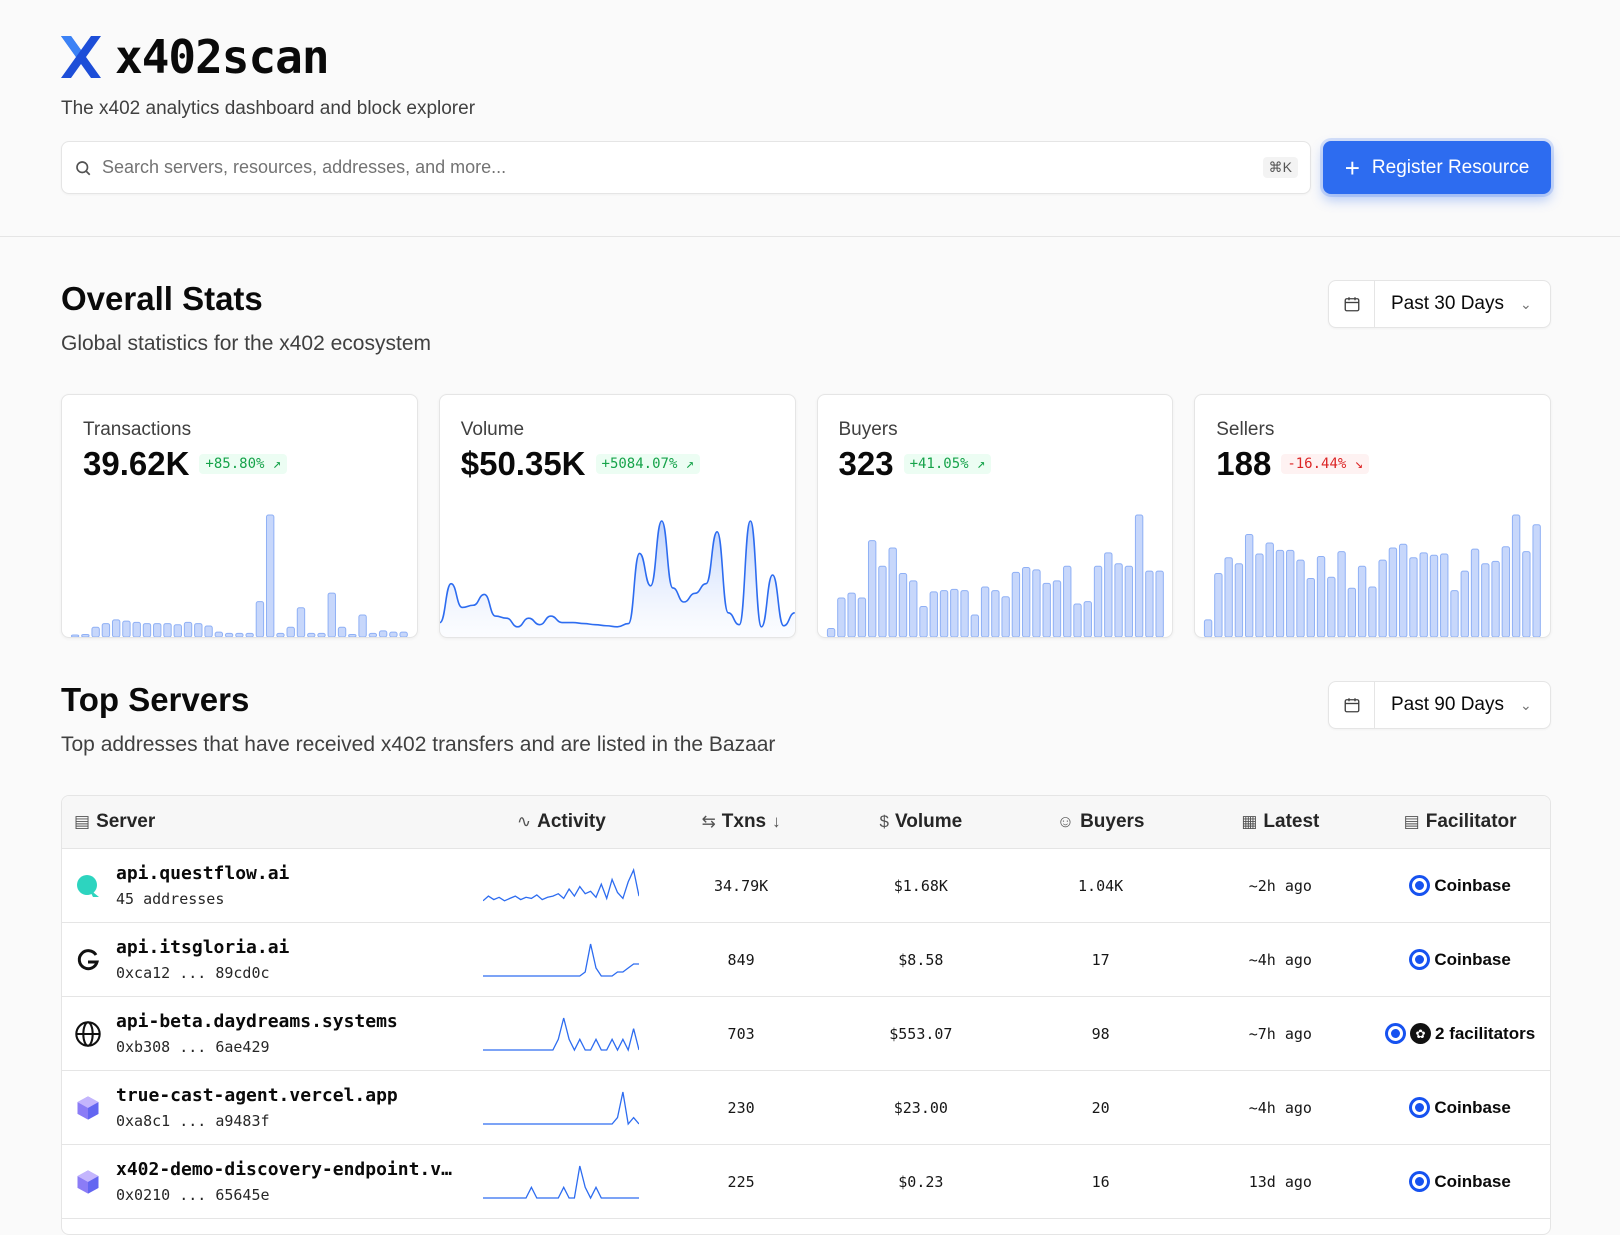  I want to click on column-buyers: ☺ Buyers, so click(1100, 821).